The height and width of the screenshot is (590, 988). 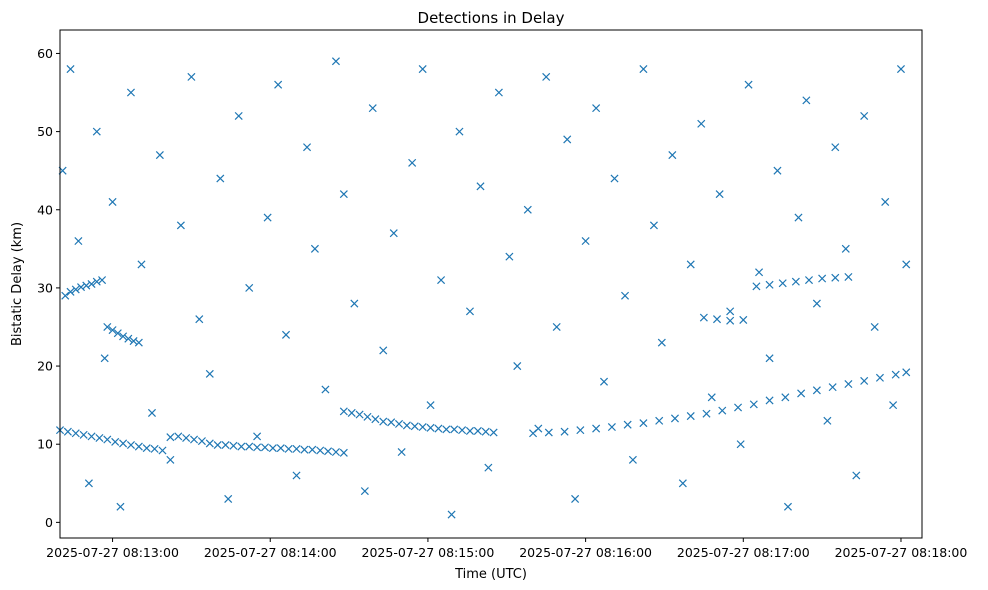 What do you see at coordinates (45, 287) in the screenshot?
I see `y-tick-label: 30` at bounding box center [45, 287].